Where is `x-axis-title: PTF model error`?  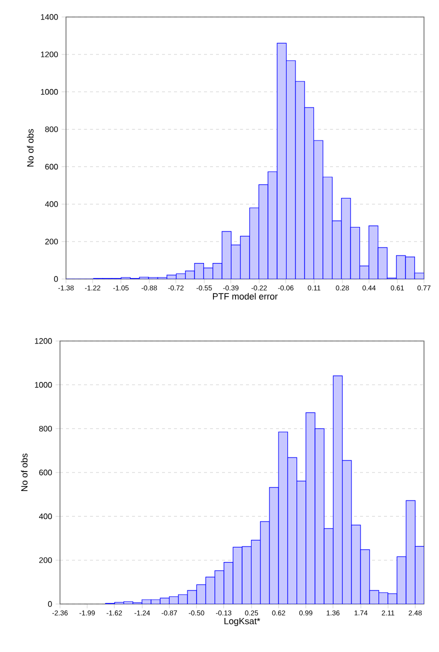 x-axis-title: PTF model error is located at coordinates (245, 296).